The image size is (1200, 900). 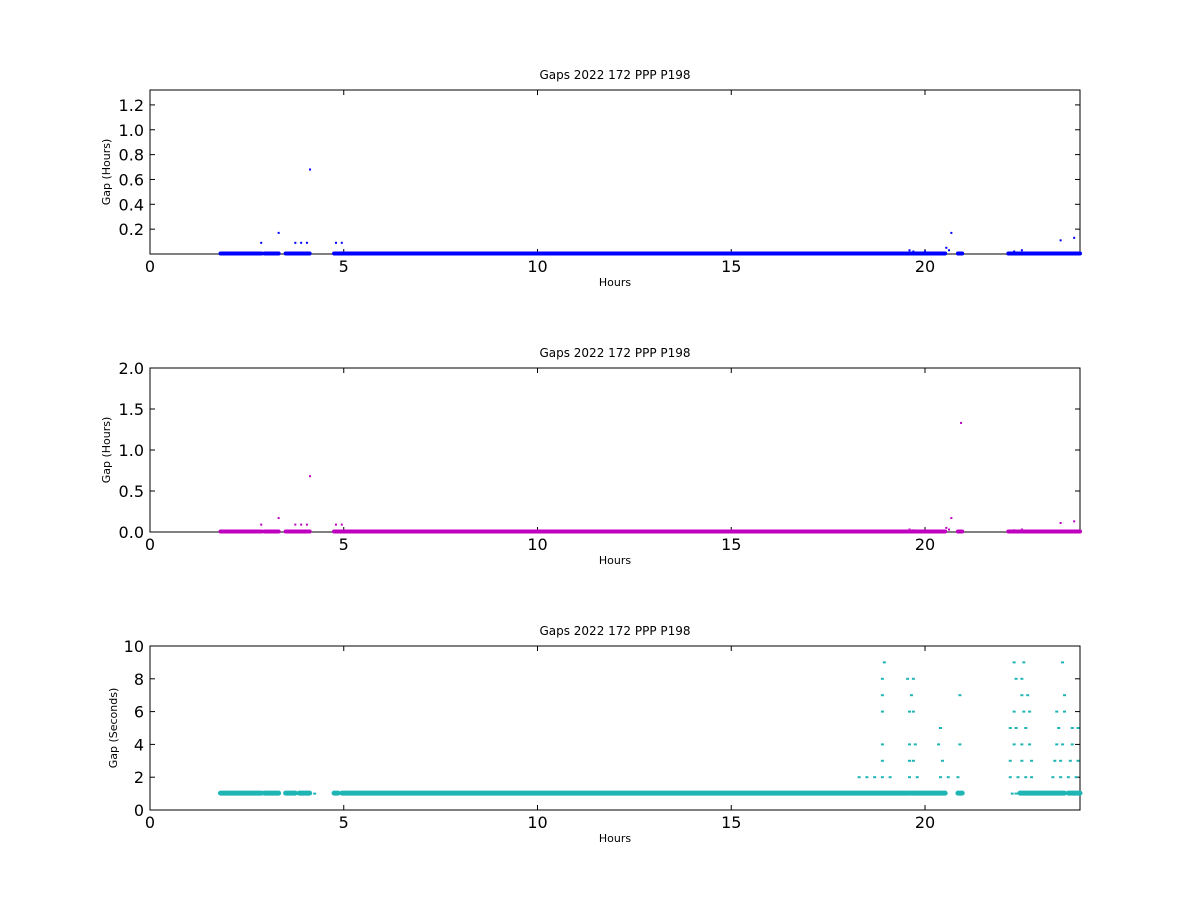 What do you see at coordinates (139, 712) in the screenshot?
I see `y-tick-label: 6` at bounding box center [139, 712].